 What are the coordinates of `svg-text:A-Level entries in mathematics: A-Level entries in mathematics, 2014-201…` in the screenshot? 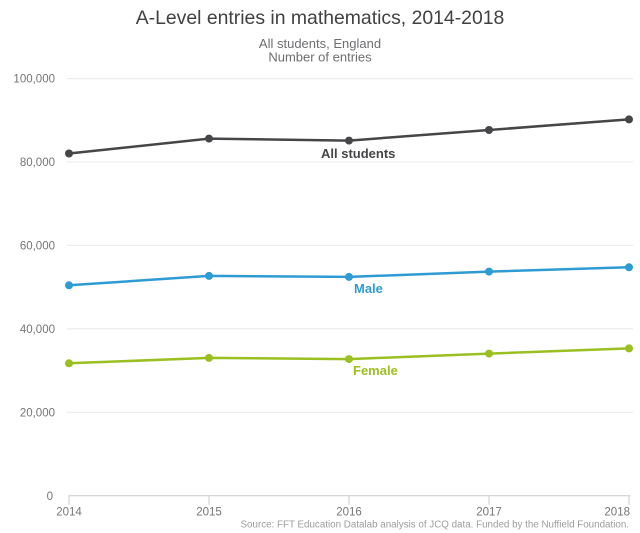 It's located at (320, 18).